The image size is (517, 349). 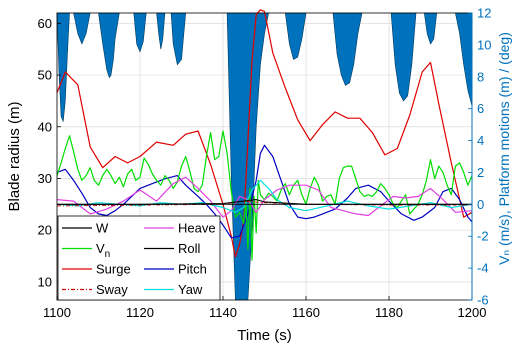 What do you see at coordinates (472, 312) in the screenshot?
I see `x-tick-label: 1200` at bounding box center [472, 312].